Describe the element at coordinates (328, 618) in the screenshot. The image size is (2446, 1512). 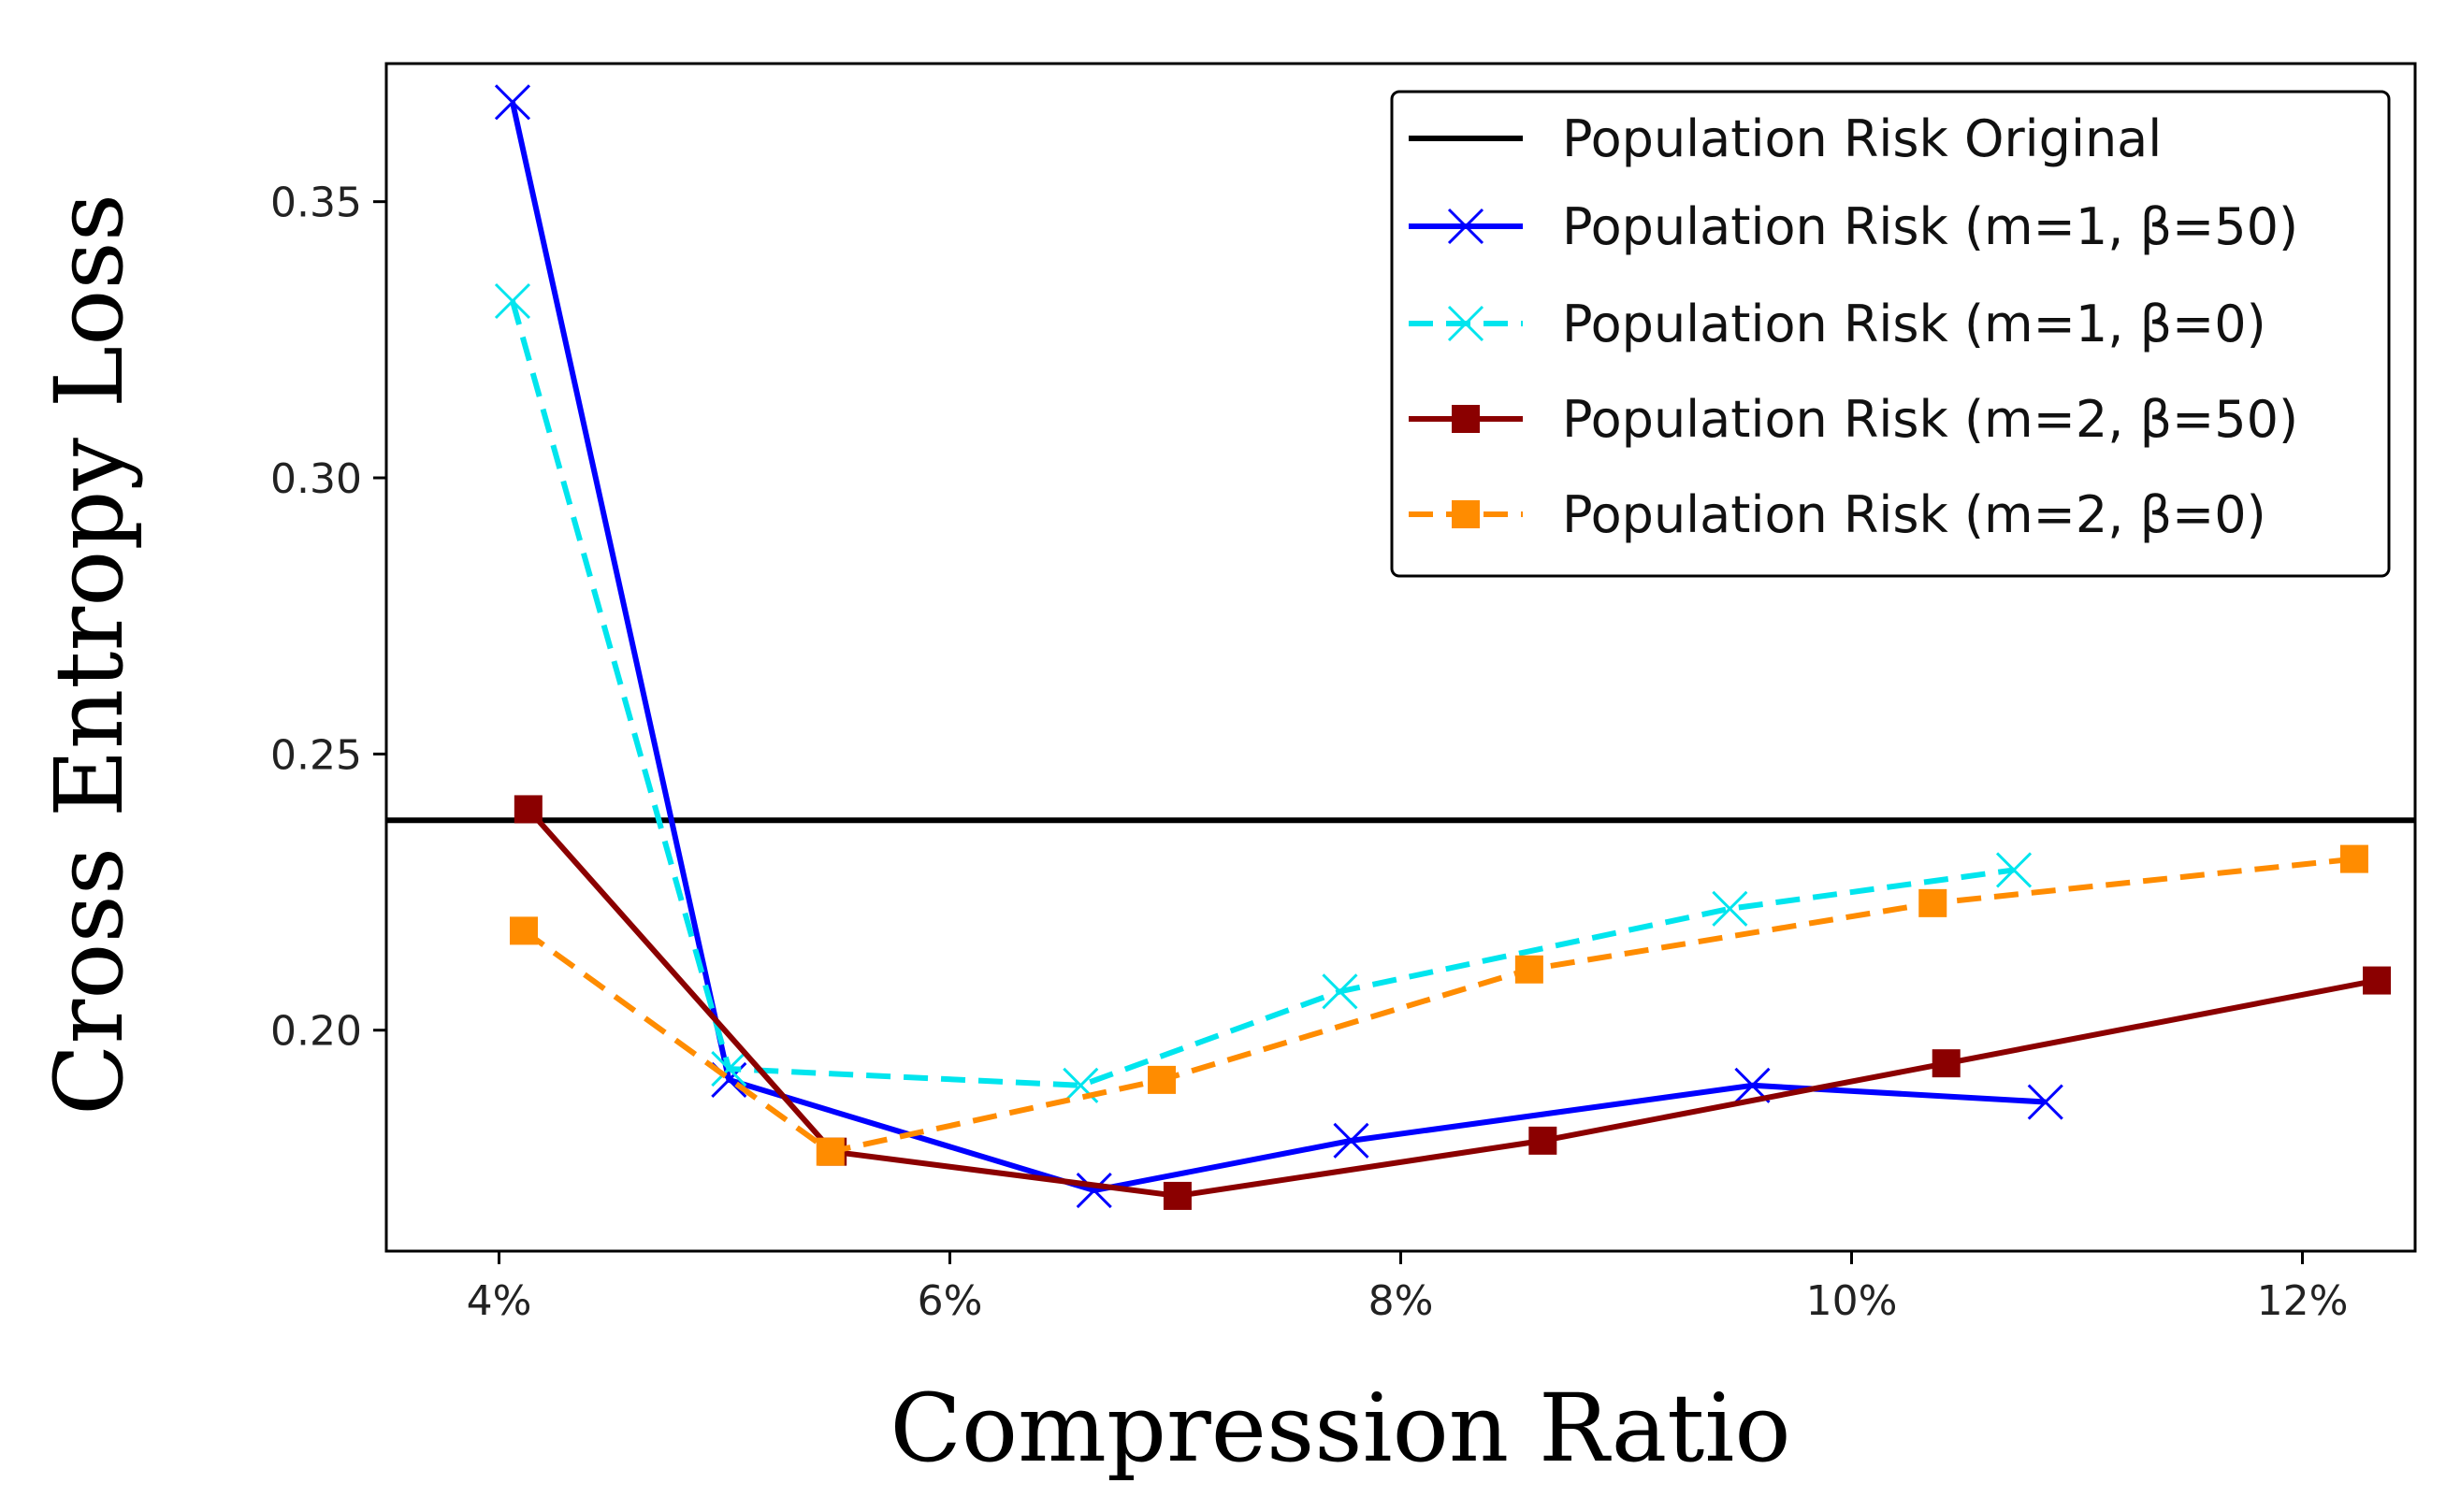
I see `y-axis-ticks: 0.20 0.25 0.30 0.35` at that location.